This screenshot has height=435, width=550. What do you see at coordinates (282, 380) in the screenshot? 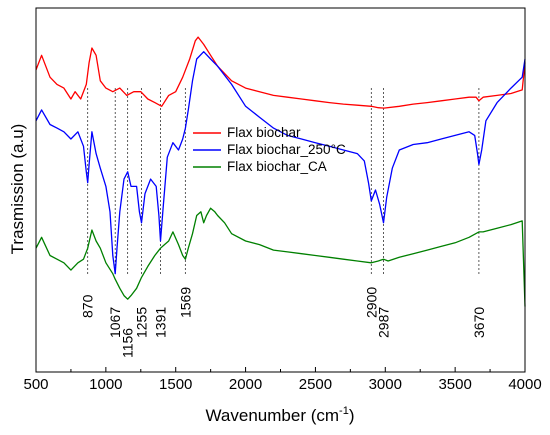
I see `x-axis-ticks: 500 1000 1500 2000 2500 3000 3500 4000` at bounding box center [282, 380].